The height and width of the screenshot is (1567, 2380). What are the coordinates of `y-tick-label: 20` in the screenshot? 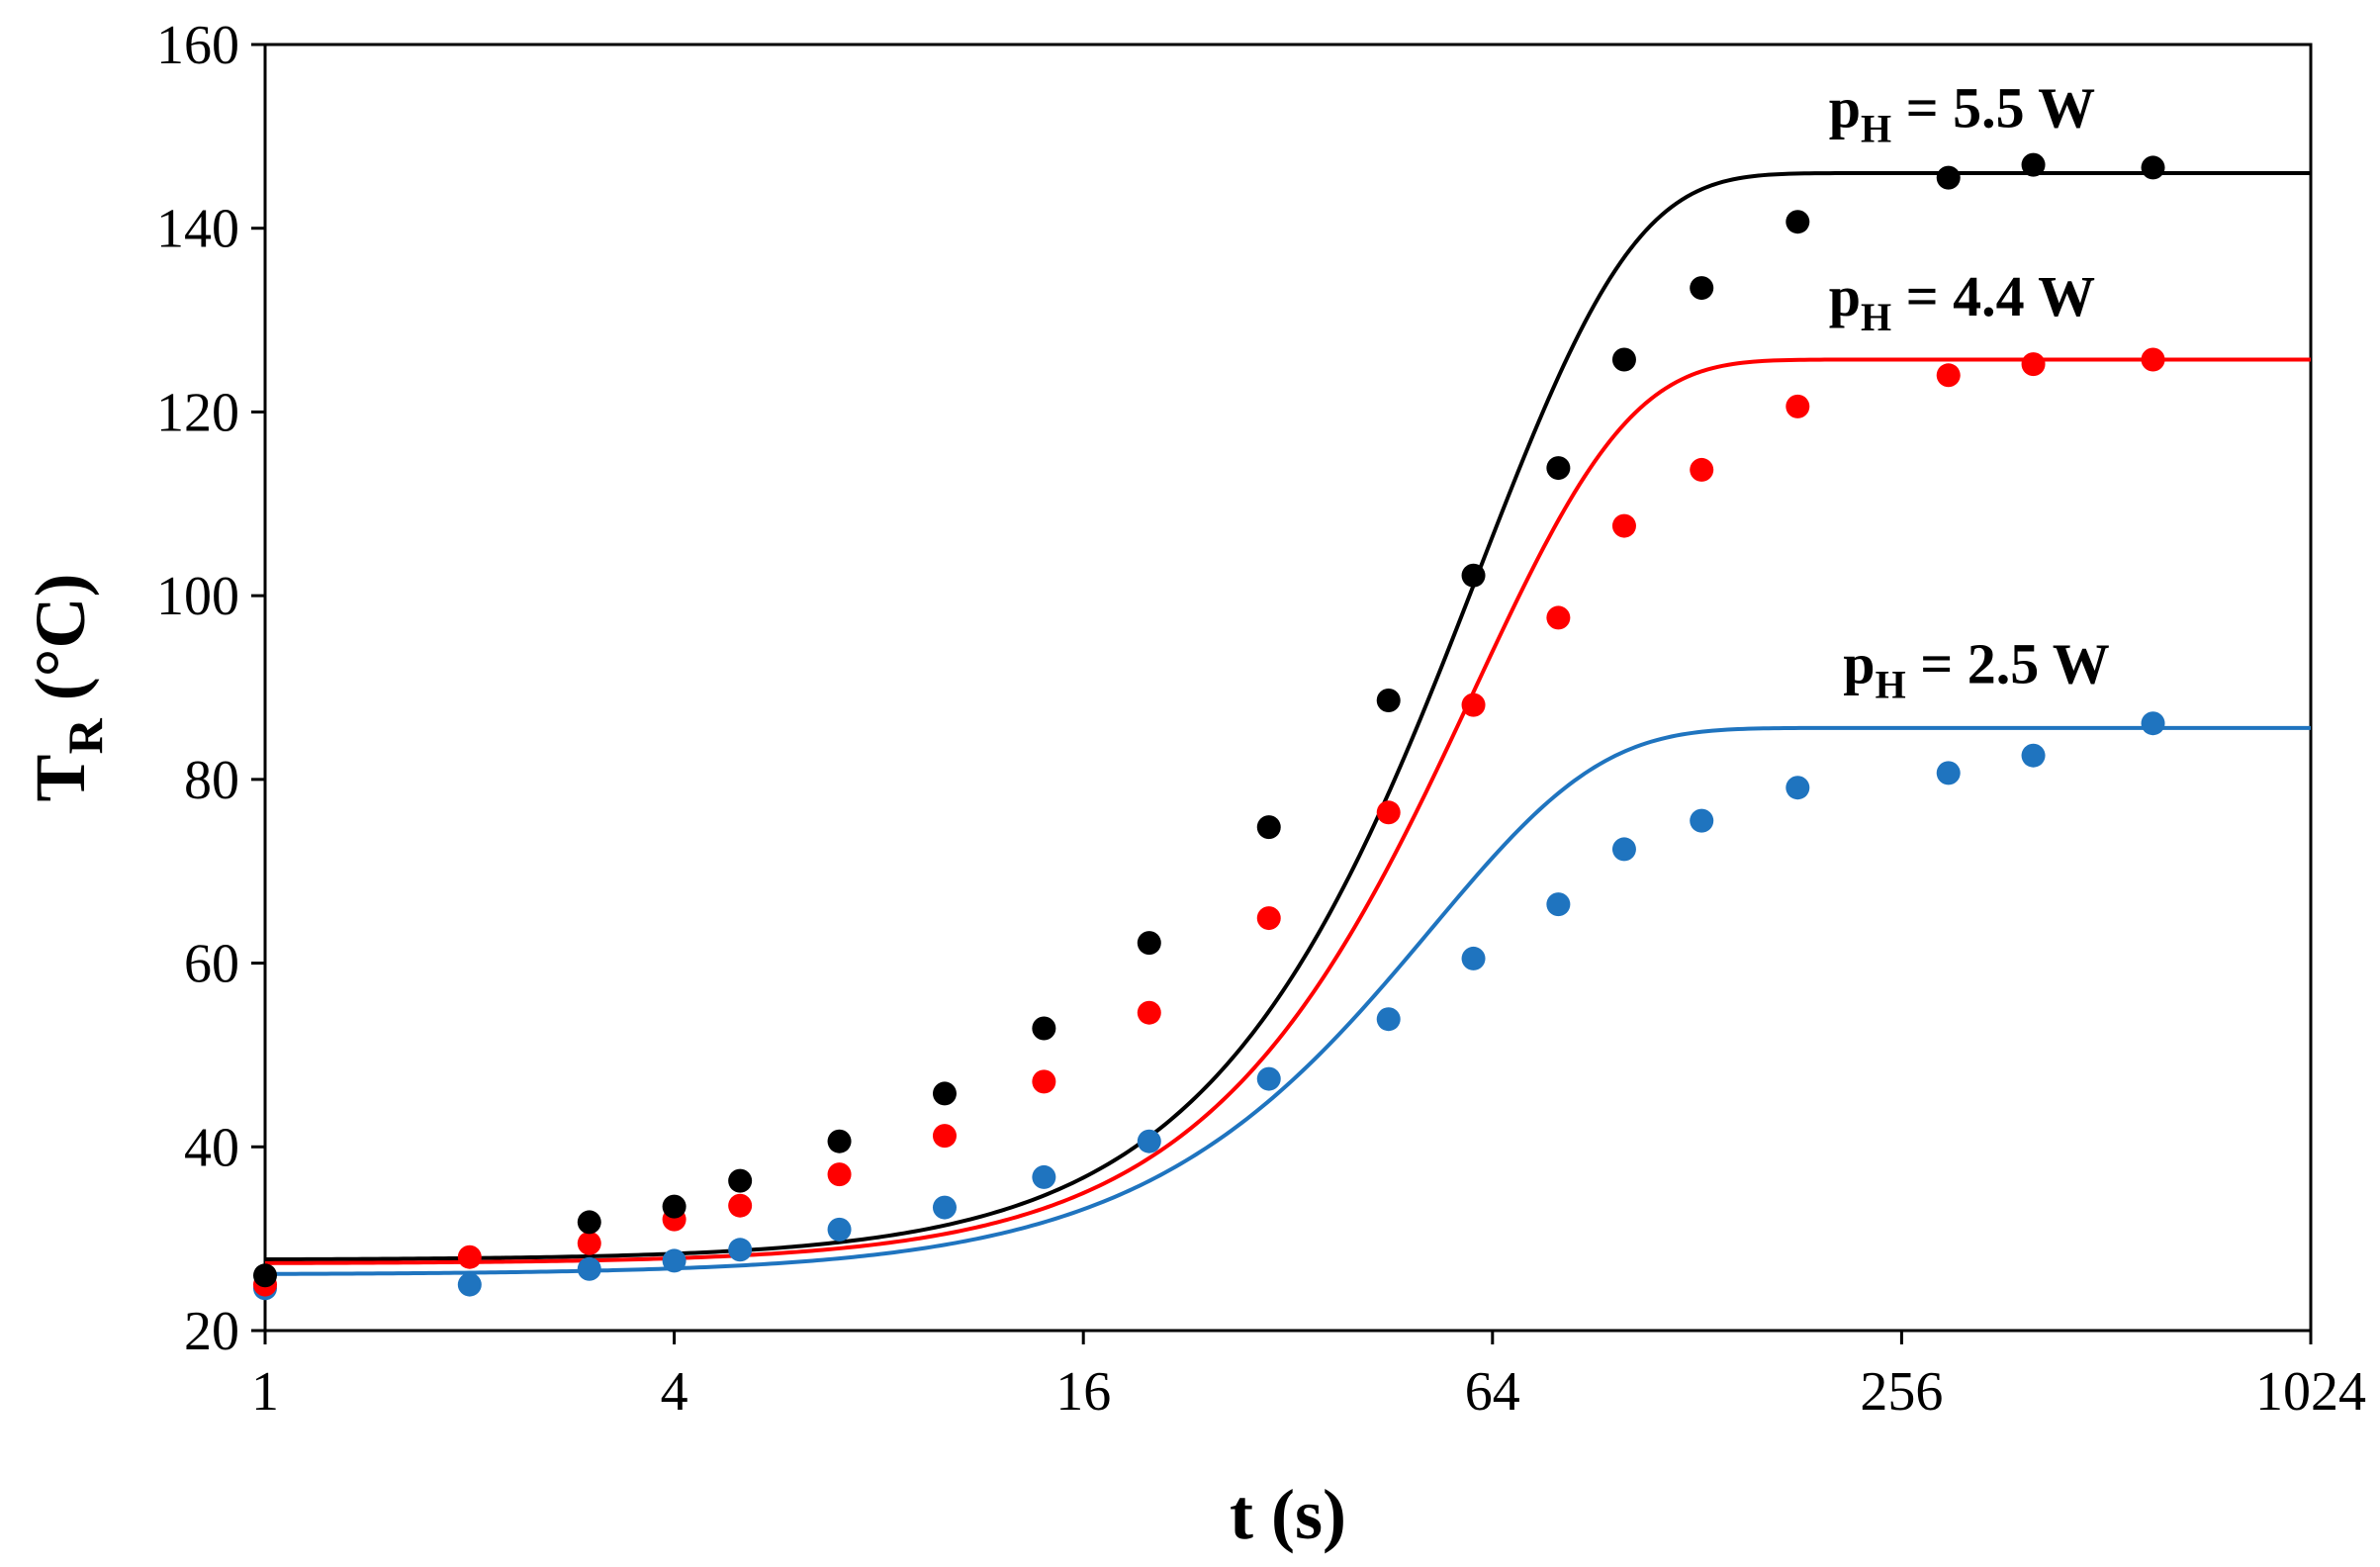 It's located at (211, 1331).